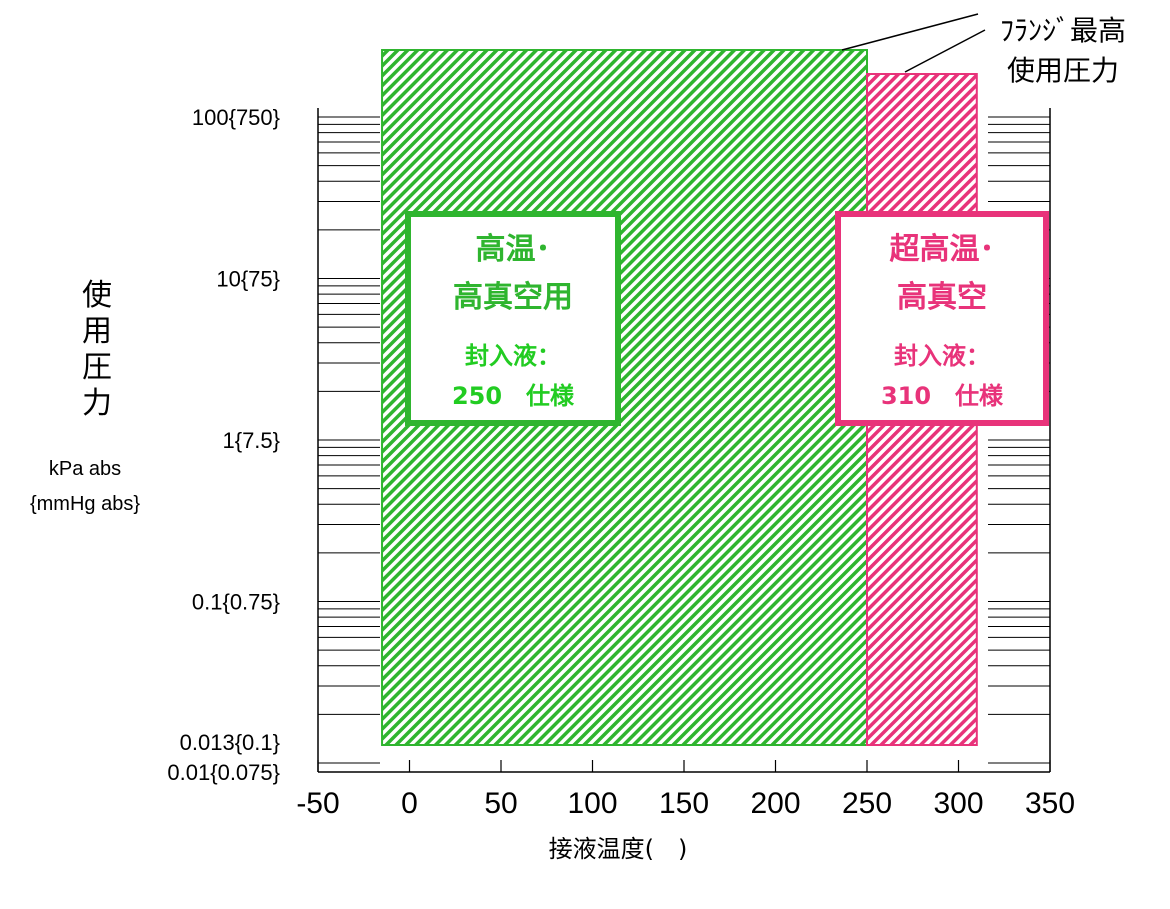  What do you see at coordinates (230, 742) in the screenshot?
I see `y-tick-label: 0.013{0.1}` at bounding box center [230, 742].